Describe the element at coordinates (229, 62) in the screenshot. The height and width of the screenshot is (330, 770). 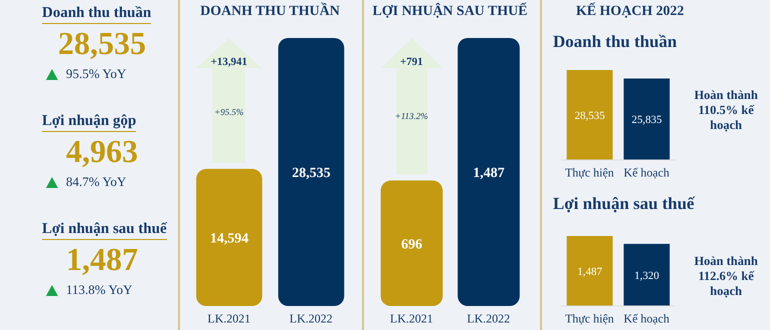
I see `annotation: +13,941` at that location.